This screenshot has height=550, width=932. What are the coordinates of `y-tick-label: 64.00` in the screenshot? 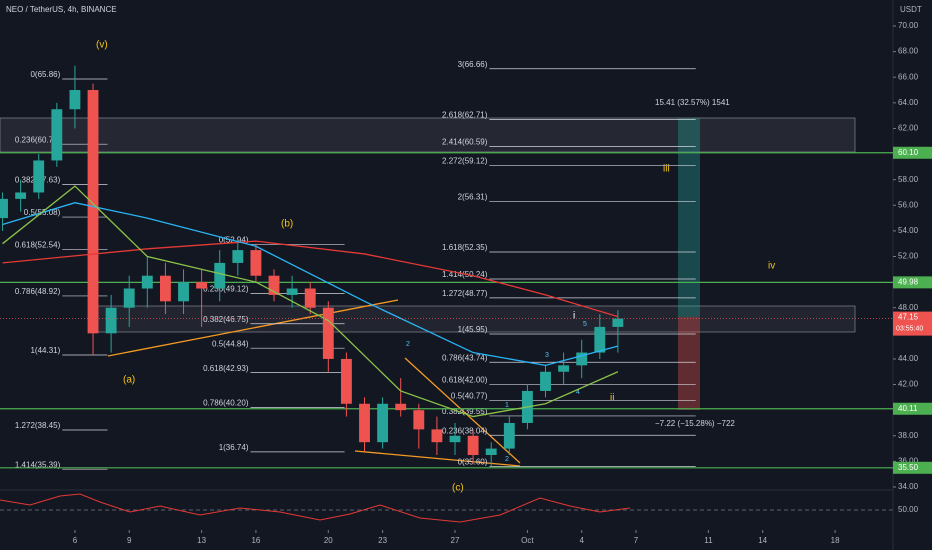 It's located at (908, 102).